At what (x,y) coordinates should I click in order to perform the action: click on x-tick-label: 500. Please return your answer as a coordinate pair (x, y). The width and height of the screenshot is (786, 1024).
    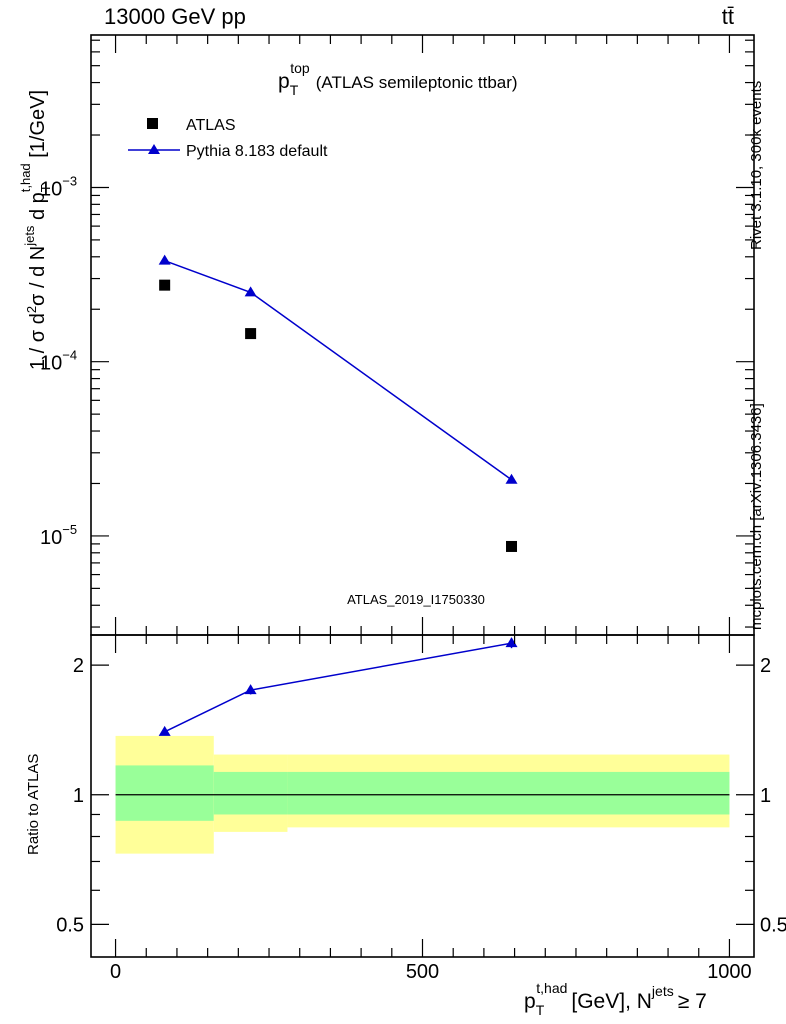
    Looking at the image, I should click on (422, 972).